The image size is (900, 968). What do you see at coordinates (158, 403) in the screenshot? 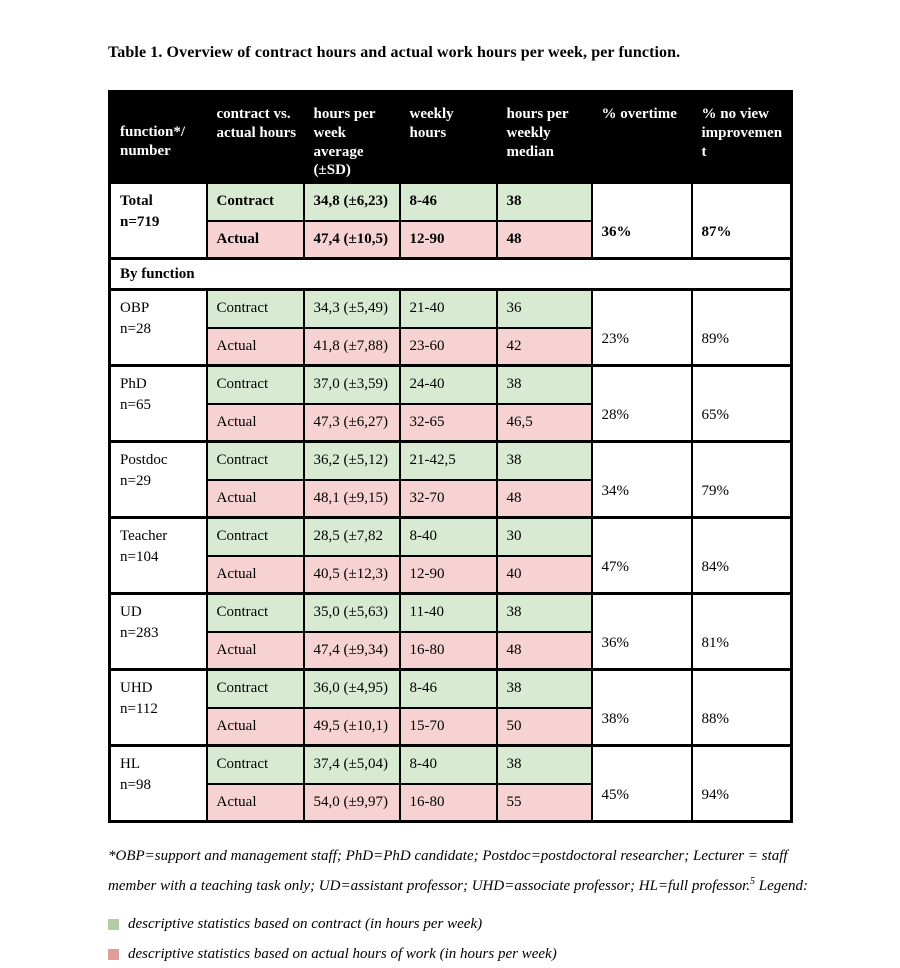
I see `function-cell: PhD n=65` at bounding box center [158, 403].